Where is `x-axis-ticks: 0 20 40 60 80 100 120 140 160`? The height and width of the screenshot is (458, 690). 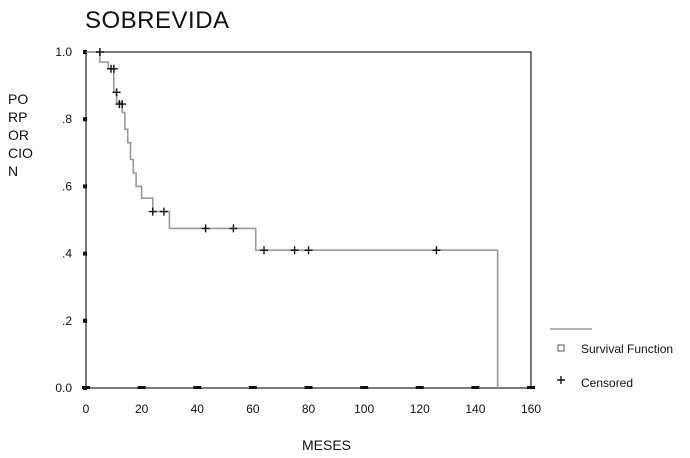 x-axis-ticks: 0 20 40 60 80 100 120 140 160 is located at coordinates (311, 401).